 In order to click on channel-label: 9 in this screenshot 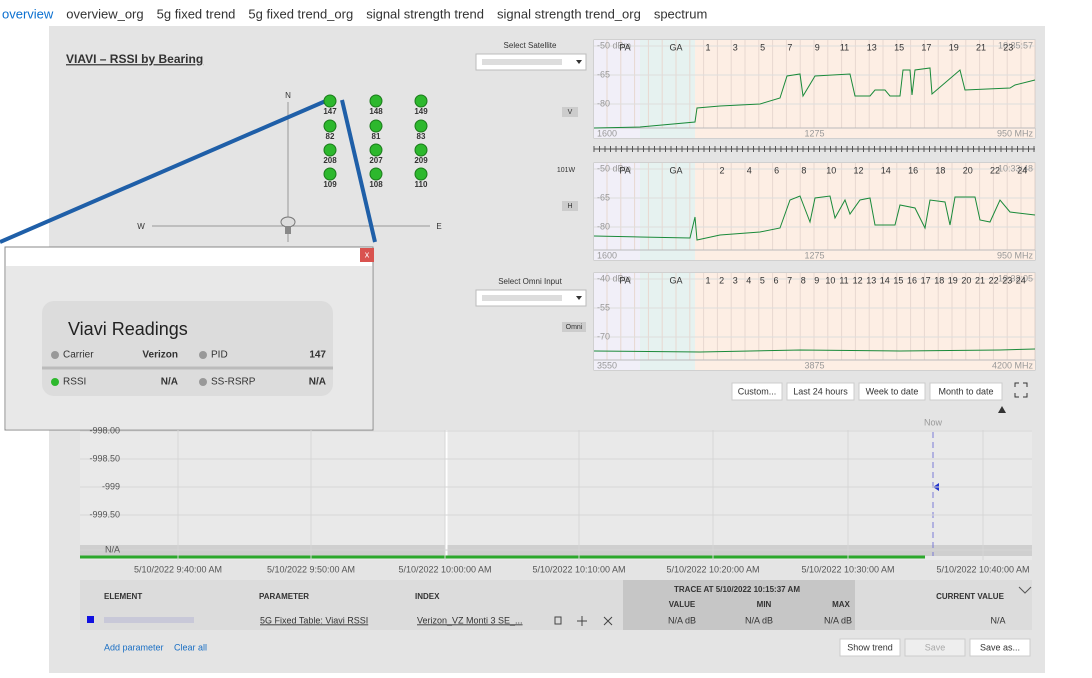, I will do `click(816, 280)`.